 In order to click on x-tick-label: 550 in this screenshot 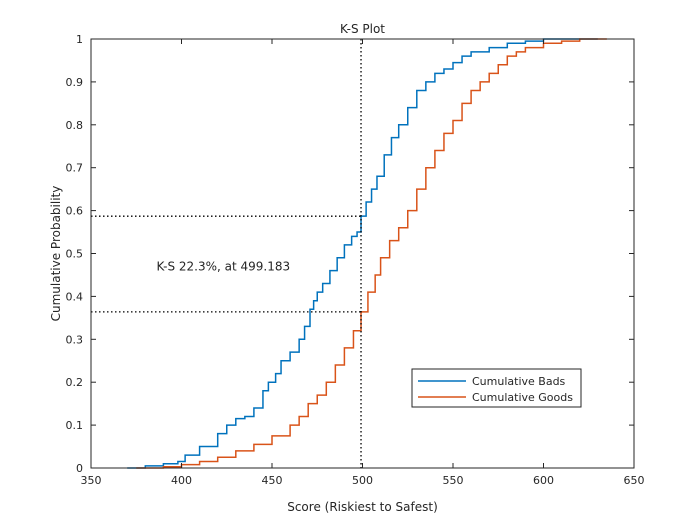, I will do `click(453, 480)`.